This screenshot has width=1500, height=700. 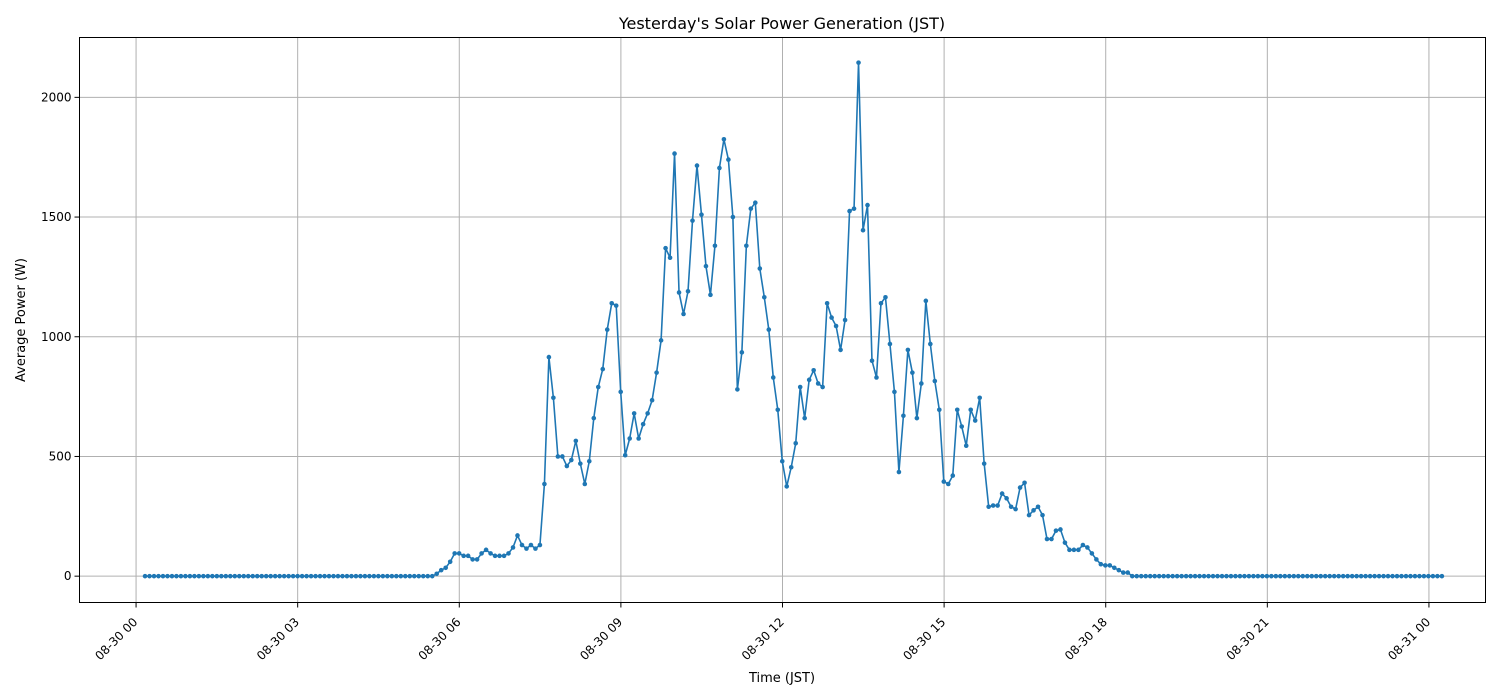 I want to click on y-axis-label: Average Power (W), so click(x=21, y=320).